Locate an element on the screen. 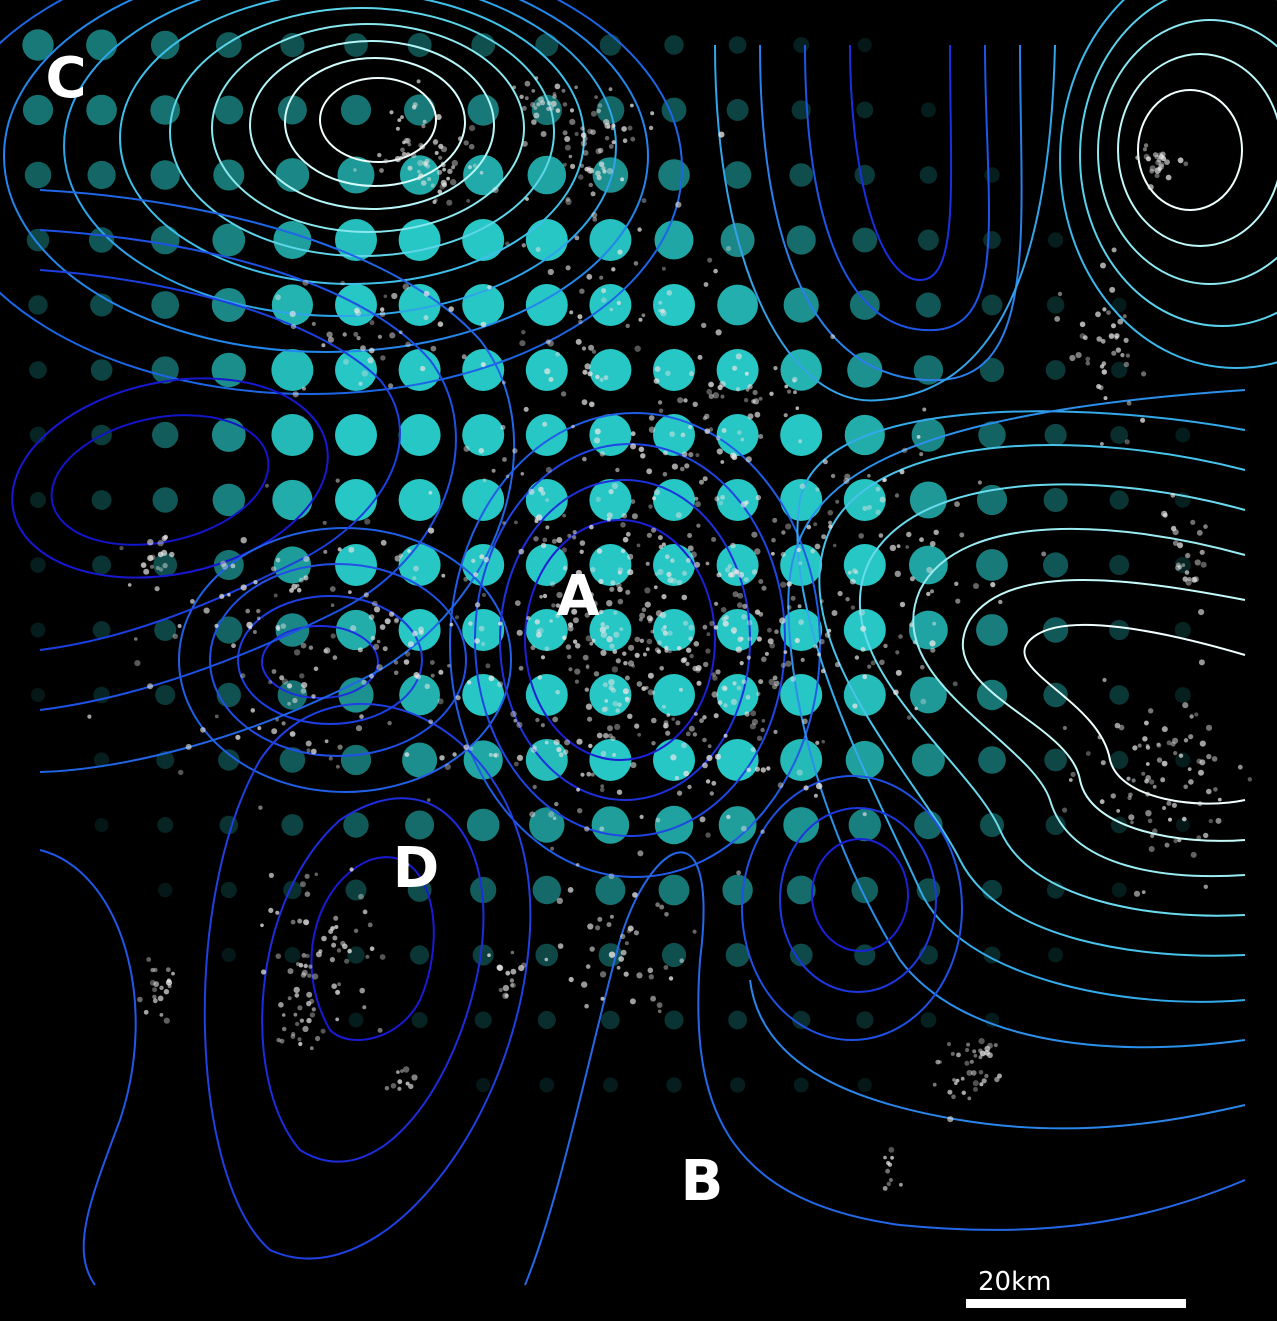  region-label-c: C is located at coordinates (65, 78).